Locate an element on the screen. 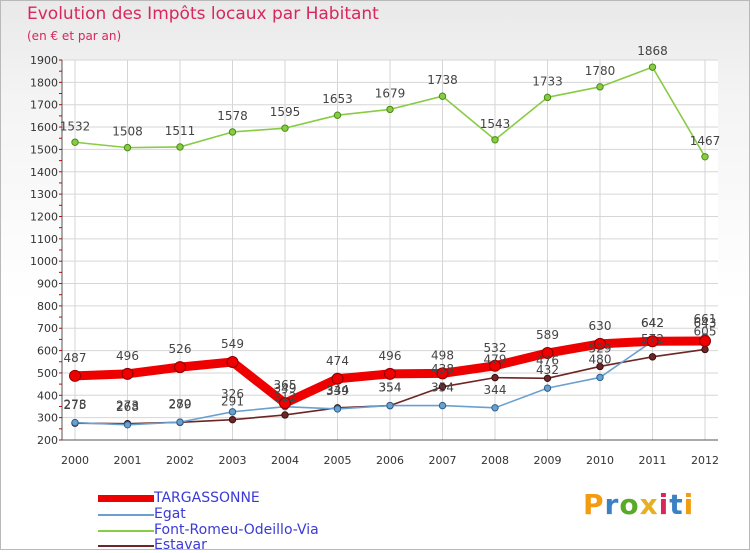 The width and height of the screenshot is (750, 553). data-label: 479 is located at coordinates (495, 360).